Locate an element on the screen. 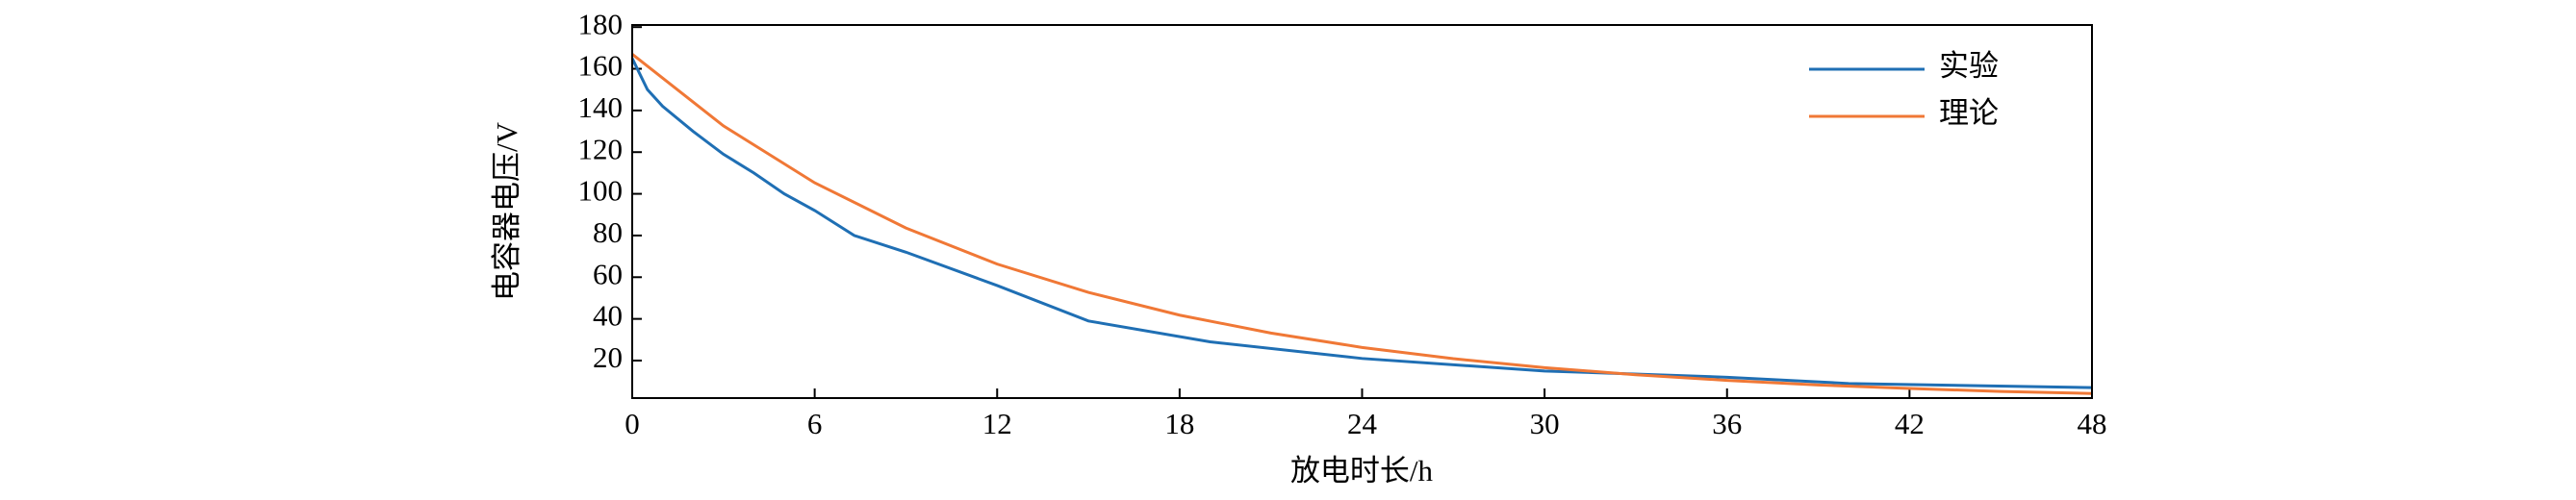 The width and height of the screenshot is (2576, 500). x-tick-label: 12 is located at coordinates (997, 423).